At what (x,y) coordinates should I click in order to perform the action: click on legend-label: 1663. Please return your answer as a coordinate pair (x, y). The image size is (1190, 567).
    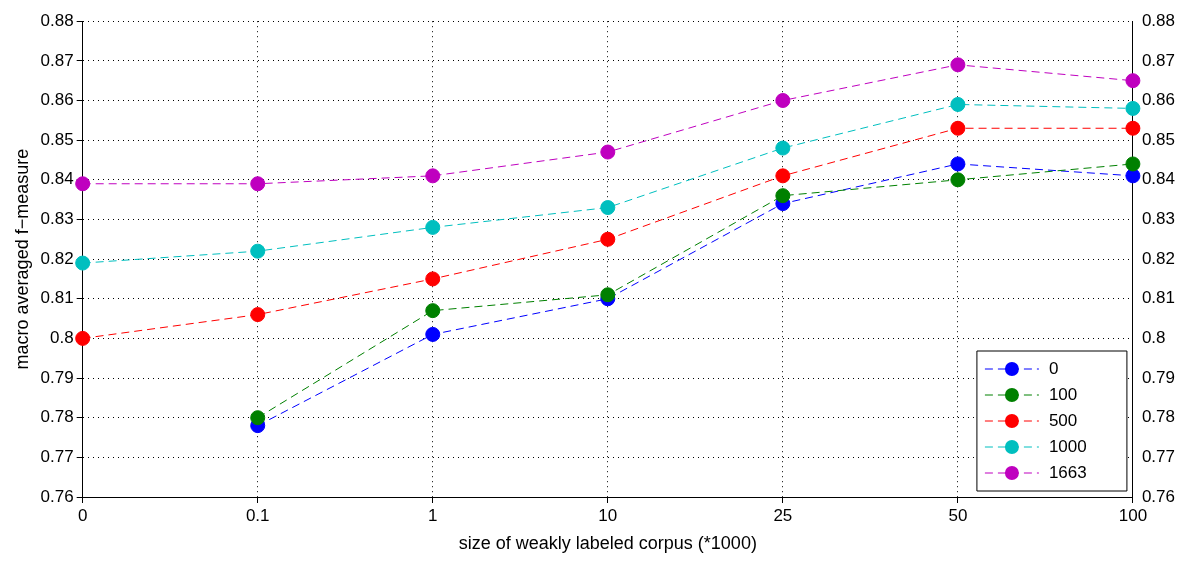
    Looking at the image, I should click on (1067, 472).